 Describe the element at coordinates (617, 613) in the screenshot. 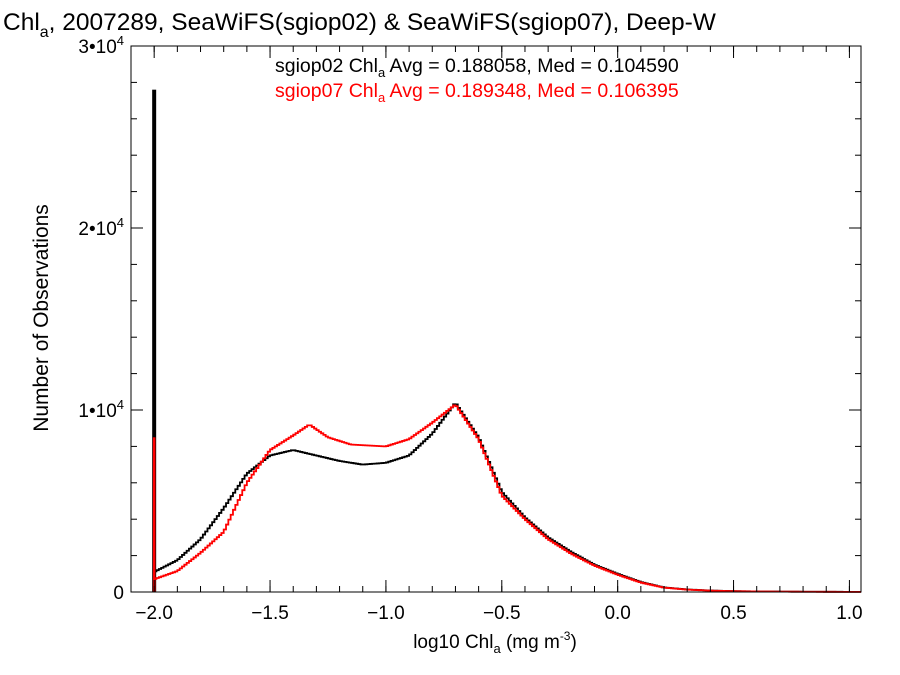

I see `x-tick-label: 0.0` at that location.